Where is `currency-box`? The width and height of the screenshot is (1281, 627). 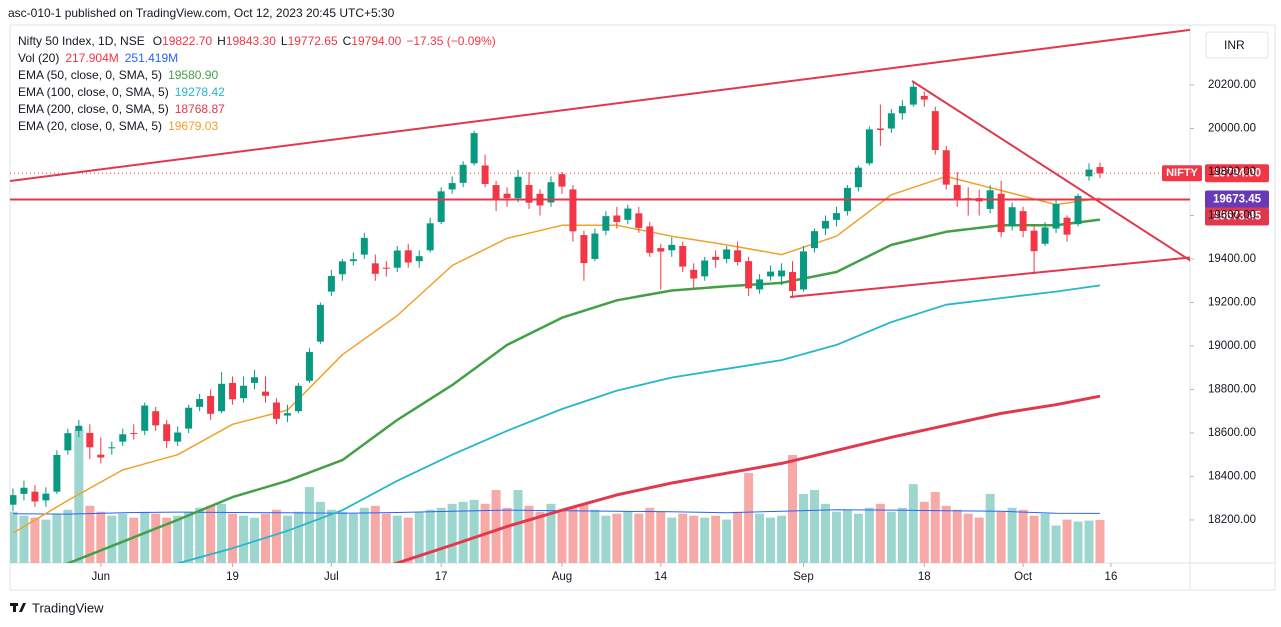
currency-box is located at coordinates (1237, 45).